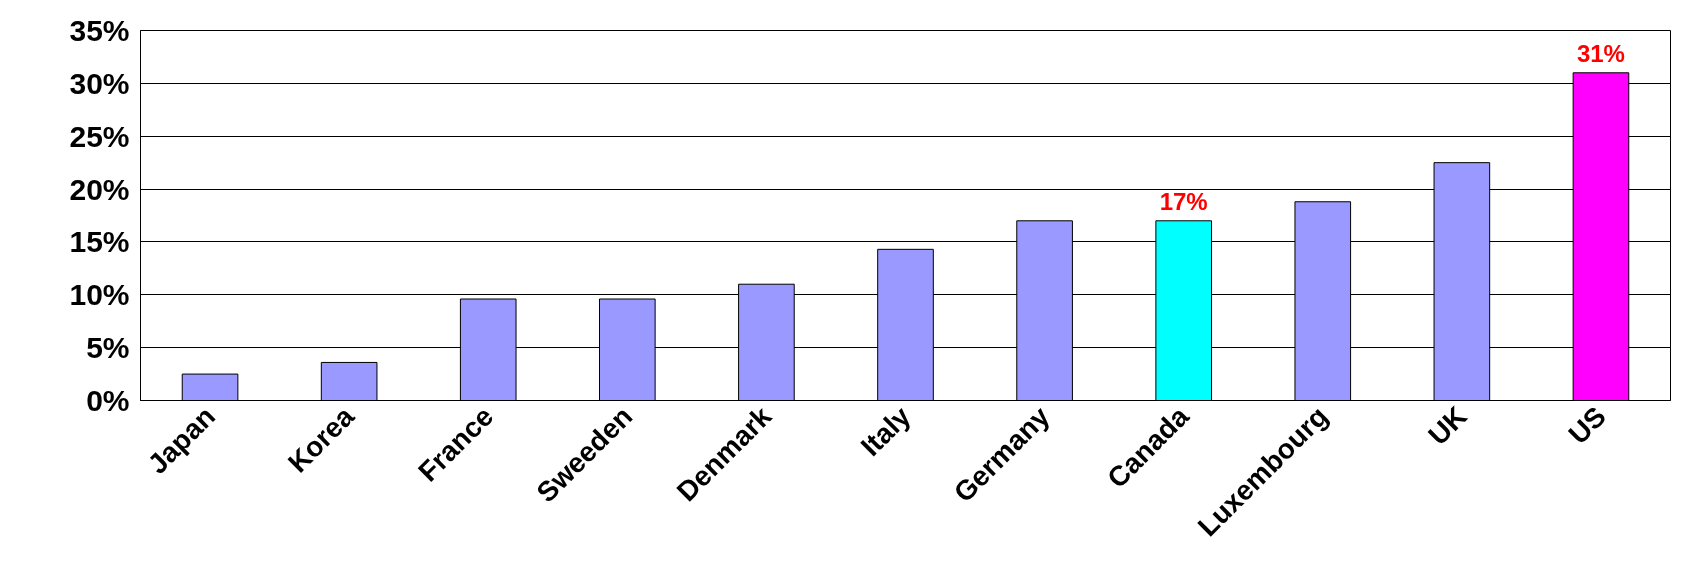 The width and height of the screenshot is (1692, 564). I want to click on y-tick-label: 25%, so click(99, 136).